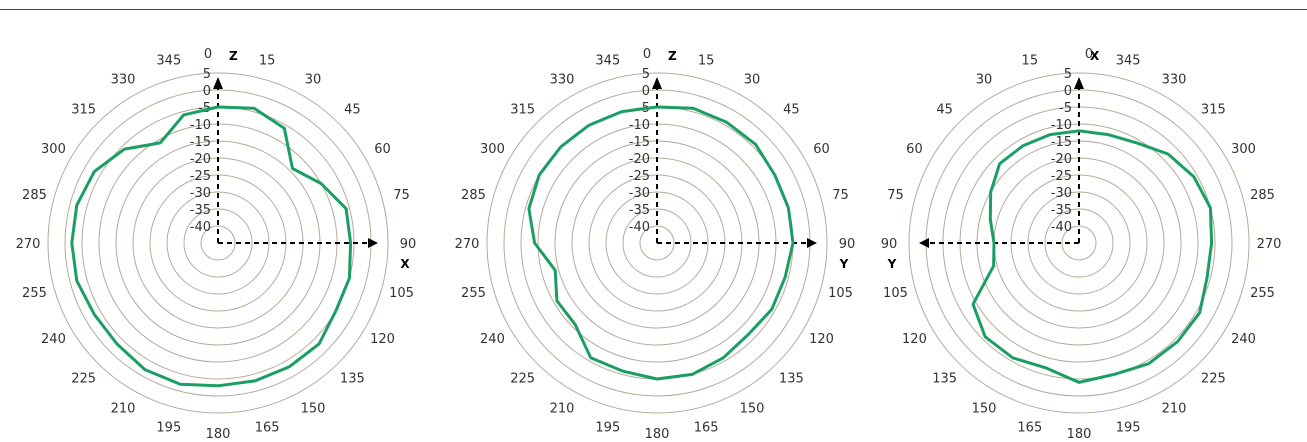  I want to click on radial-tick-label: -20, so click(1061, 159).